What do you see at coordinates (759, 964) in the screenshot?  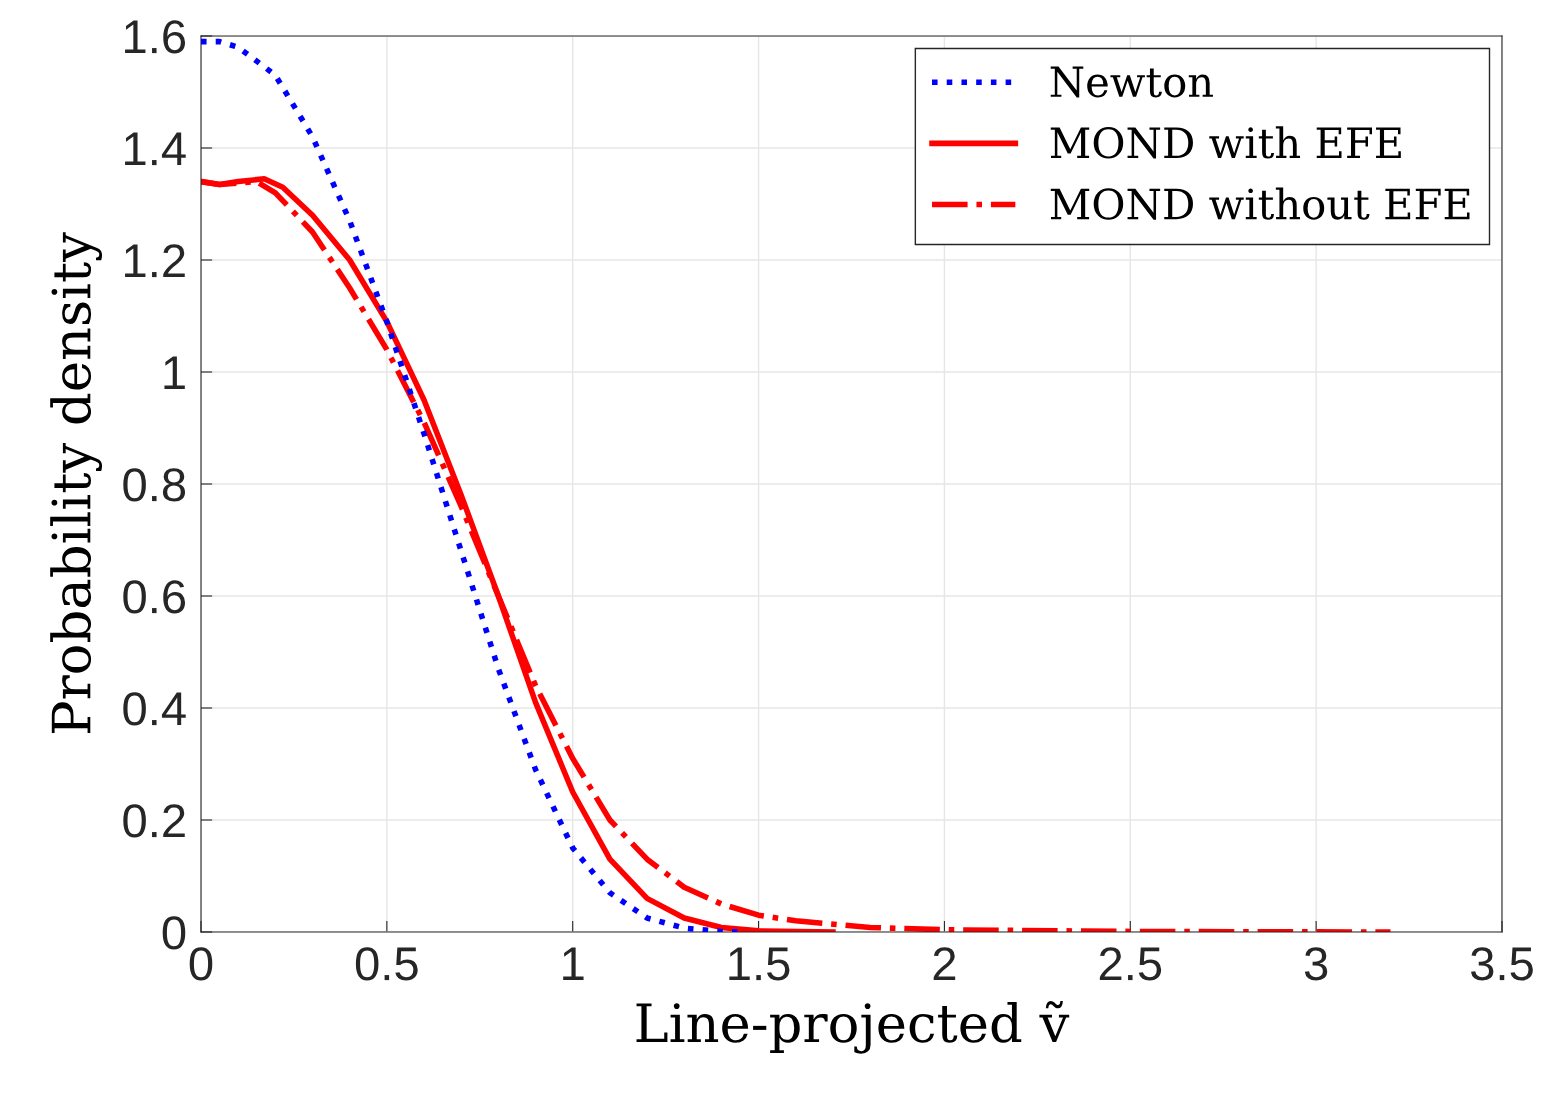 I see `x-tick-label: 1.5` at bounding box center [759, 964].